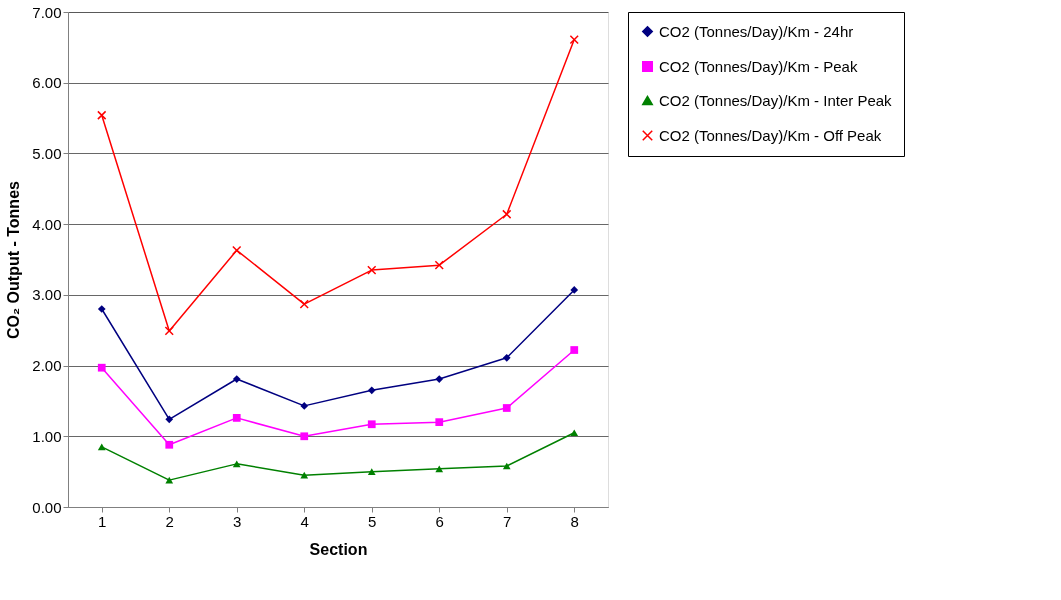  I want to click on legend-label: CO2 (Tonnes/Day)/Km - Off Peak, so click(770, 135).